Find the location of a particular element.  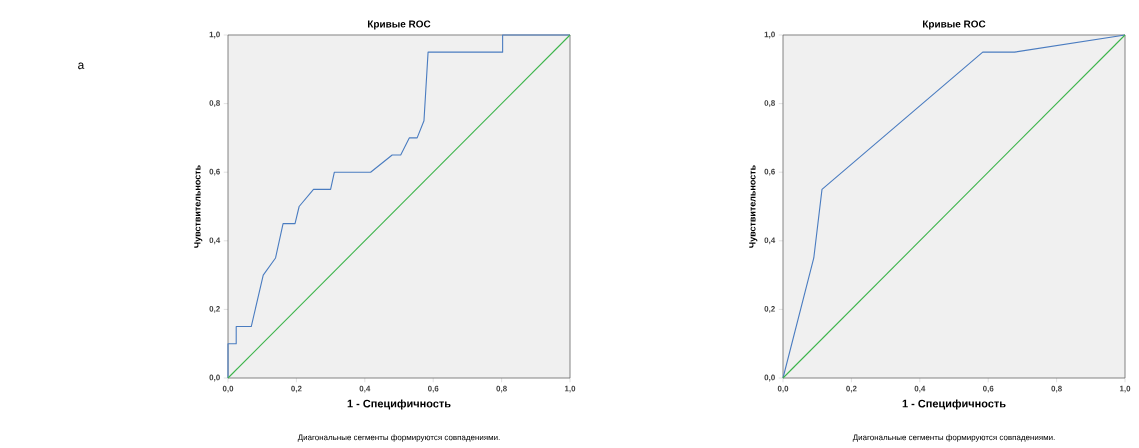

text: a is located at coordinates (81, 66).